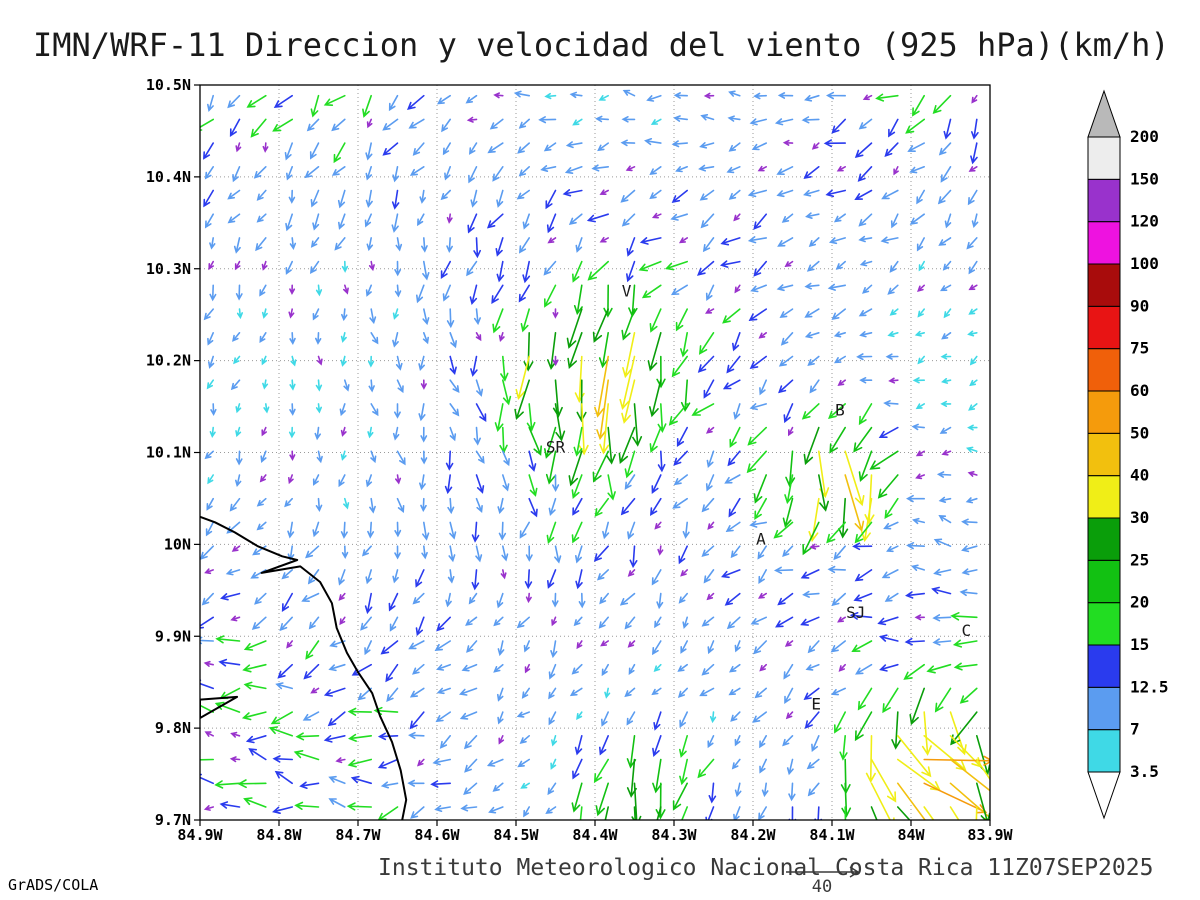 The height and width of the screenshot is (900, 1200). What do you see at coordinates (1104, 327) in the screenshot?
I see `colorbar-band` at bounding box center [1104, 327].